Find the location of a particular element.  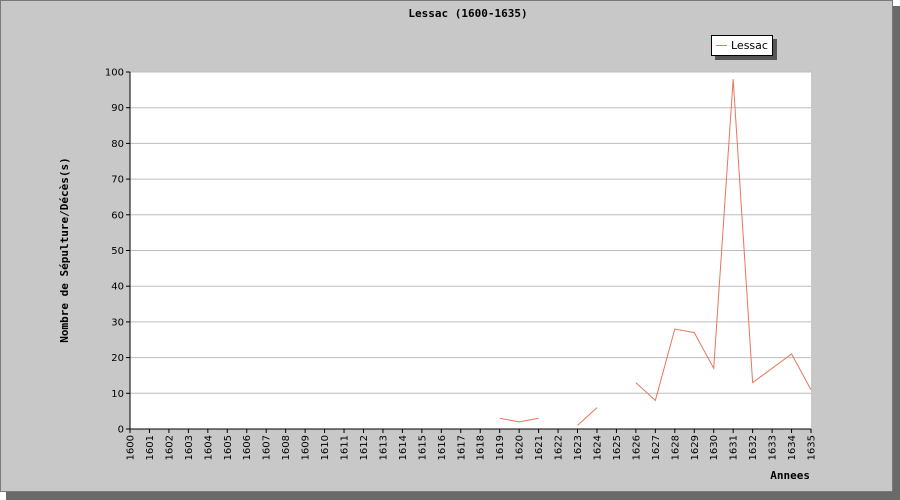

x-tick-label: 1600 is located at coordinates (131, 447).